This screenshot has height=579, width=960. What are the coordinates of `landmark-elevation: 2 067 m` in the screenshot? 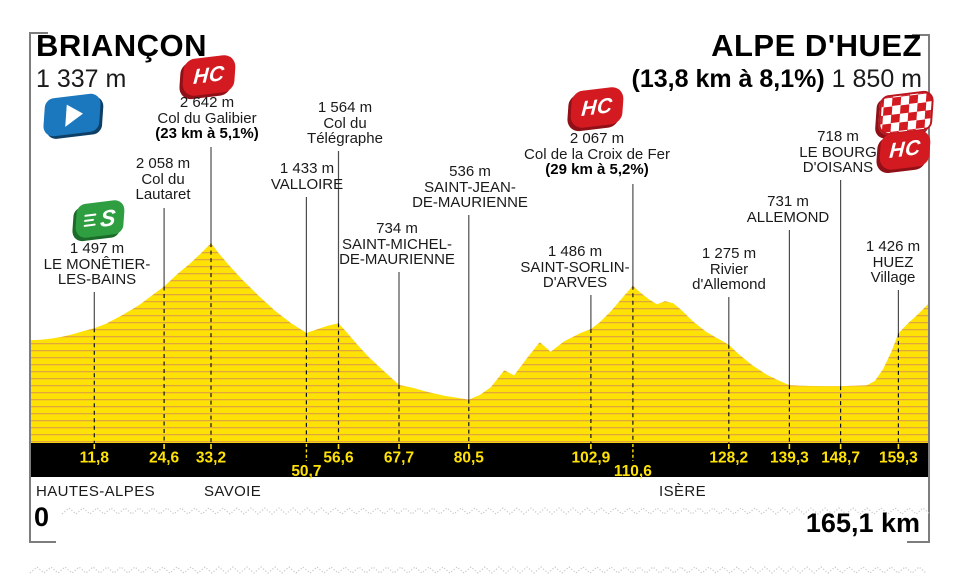 It's located at (597, 138).